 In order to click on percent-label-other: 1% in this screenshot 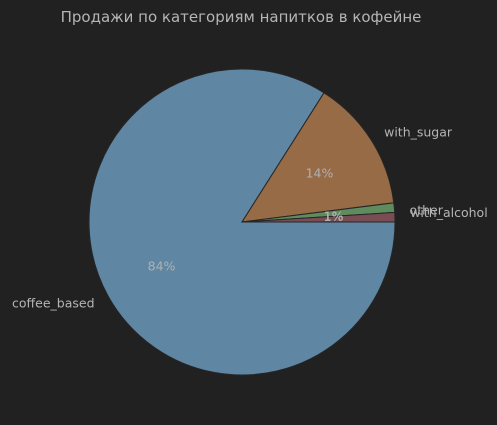, I will do `click(333, 216)`.